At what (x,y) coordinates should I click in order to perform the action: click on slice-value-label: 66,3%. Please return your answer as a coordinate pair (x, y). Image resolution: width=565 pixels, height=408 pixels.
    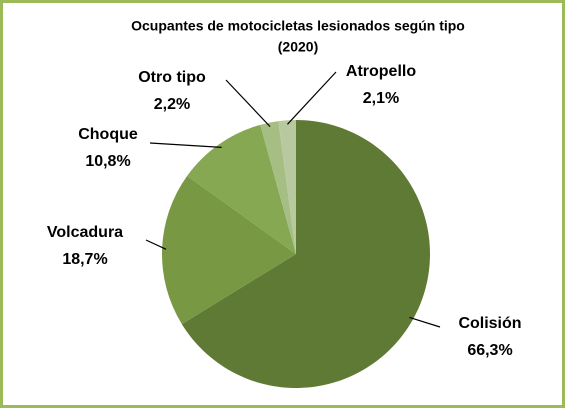
    Looking at the image, I should click on (489, 350).